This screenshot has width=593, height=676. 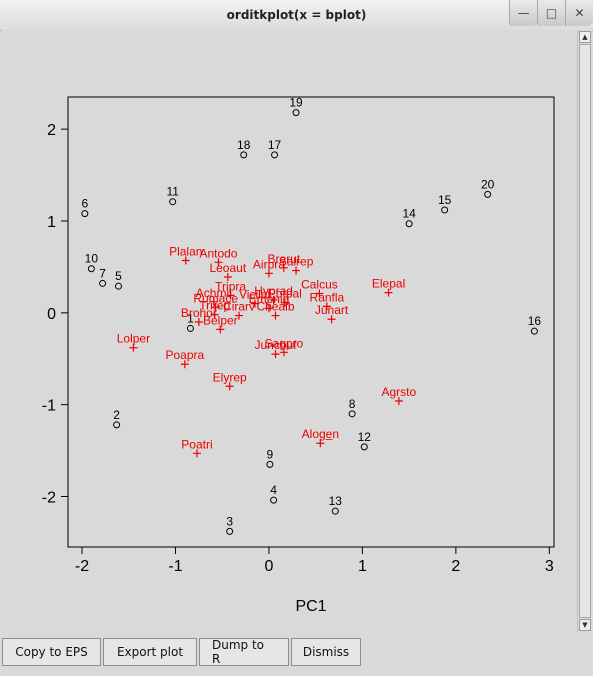 I want to click on y-tick-label: 1, so click(x=51, y=222).